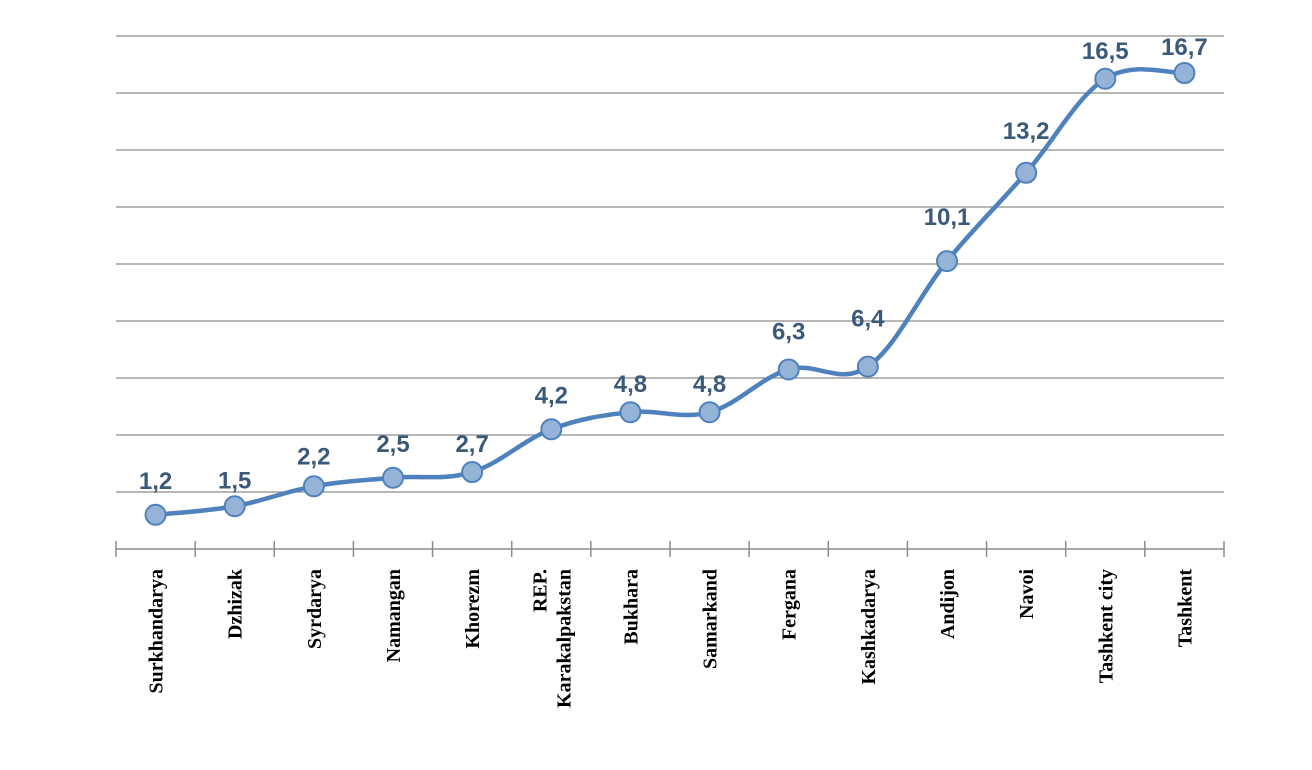  I want to click on svg-text:REP.Karakalpakstan: REP. Karakalpakstan, so click(552, 638).